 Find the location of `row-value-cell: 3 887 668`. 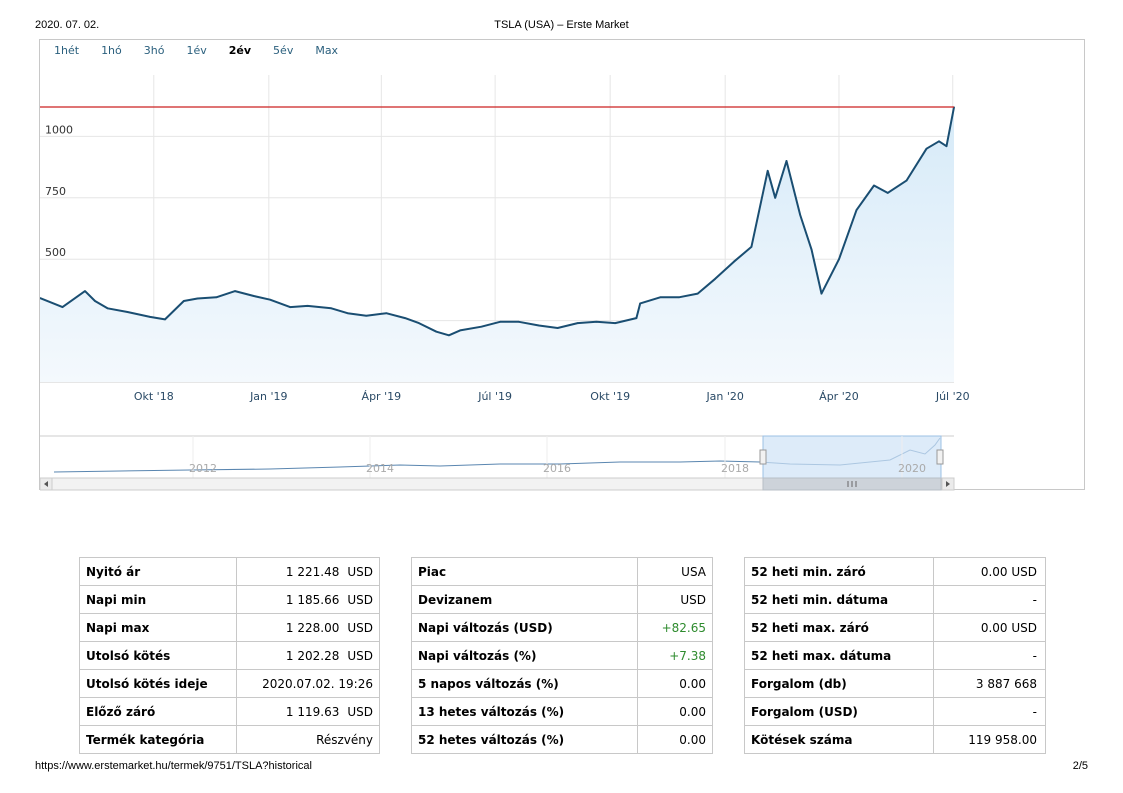

row-value-cell: 3 887 668 is located at coordinates (989, 683).